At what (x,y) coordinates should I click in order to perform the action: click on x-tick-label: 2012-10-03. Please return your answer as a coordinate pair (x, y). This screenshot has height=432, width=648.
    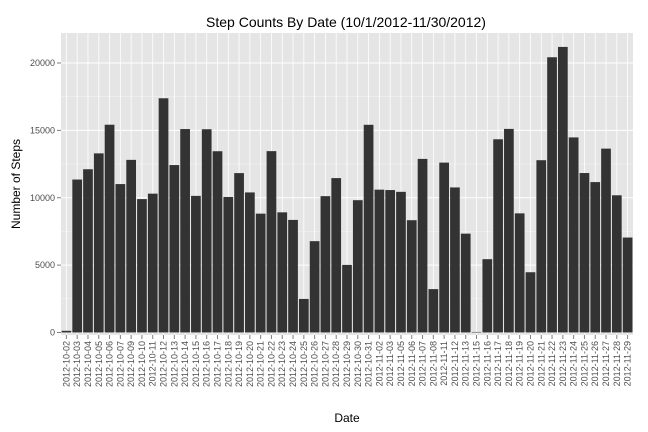
    Looking at the image, I should click on (77, 364).